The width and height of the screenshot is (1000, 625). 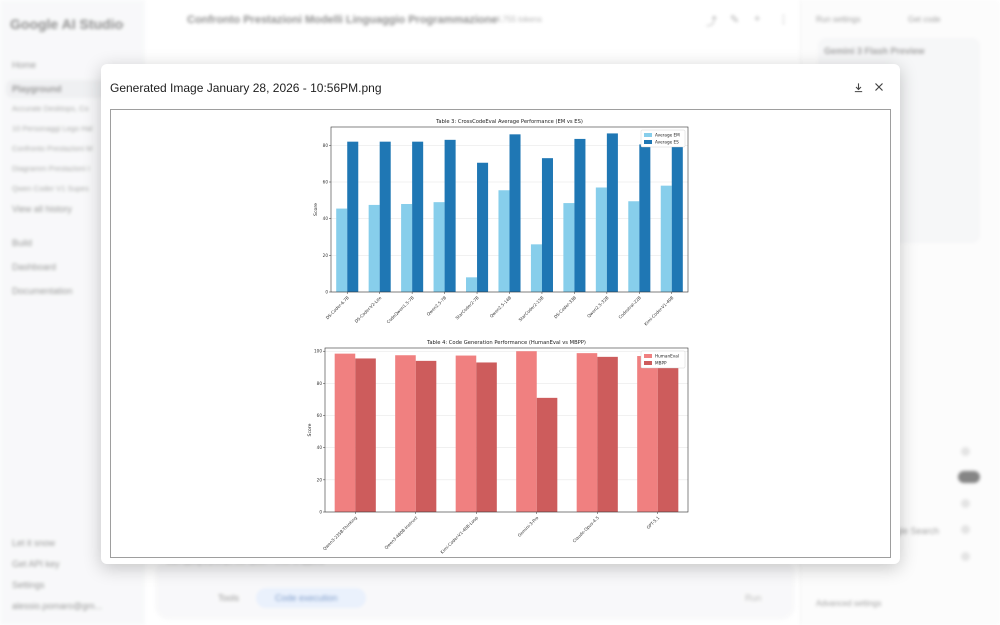 What do you see at coordinates (320, 479) in the screenshot?
I see `chart2-ytick-label: 20` at bounding box center [320, 479].